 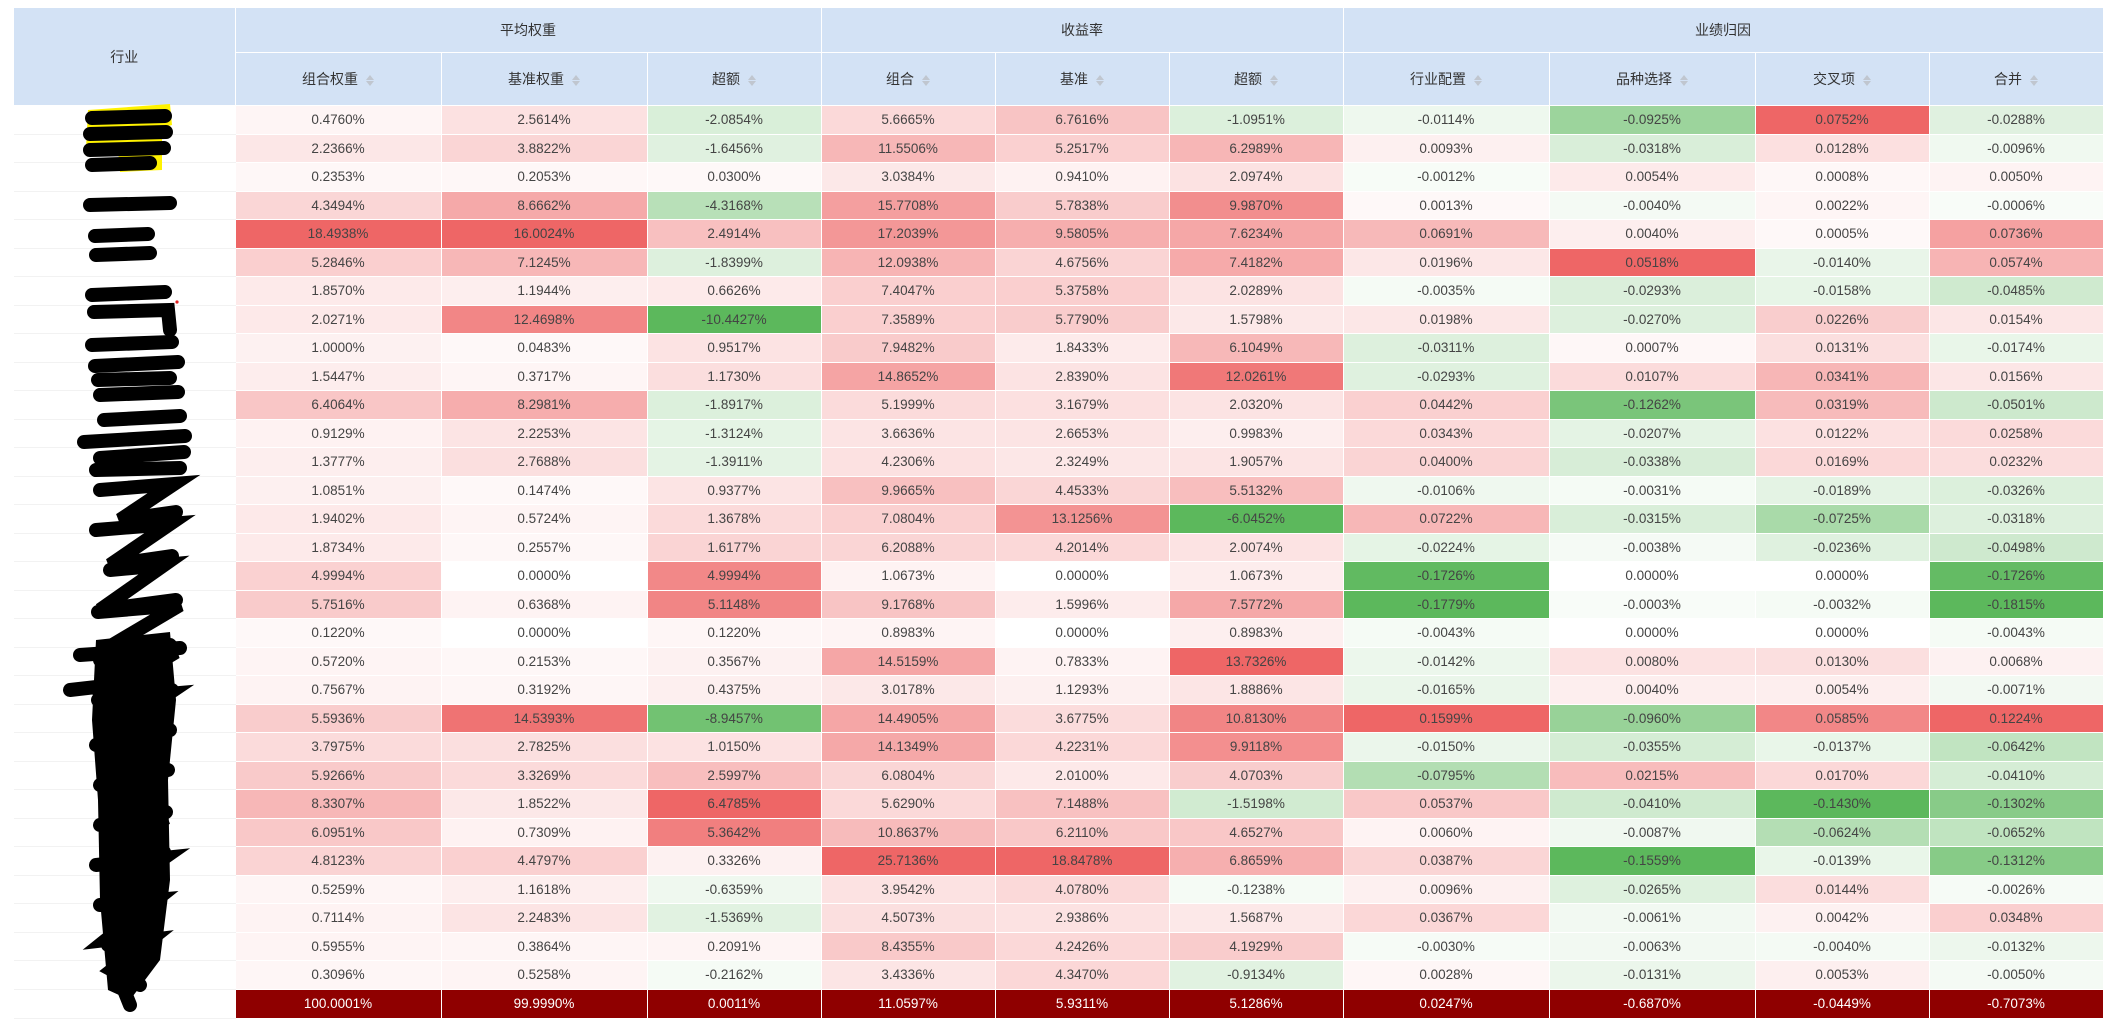 I want to click on total-cell: 0.0011%, so click(x=734, y=1004).